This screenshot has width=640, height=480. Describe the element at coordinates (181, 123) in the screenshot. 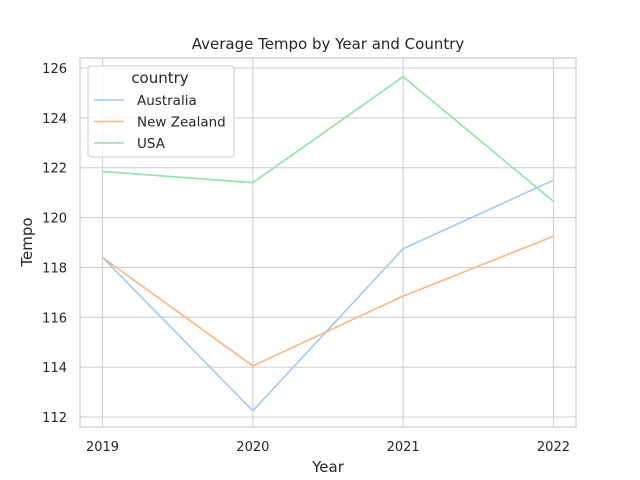

I see `legend-label-new-zealand: New Zealand` at that location.